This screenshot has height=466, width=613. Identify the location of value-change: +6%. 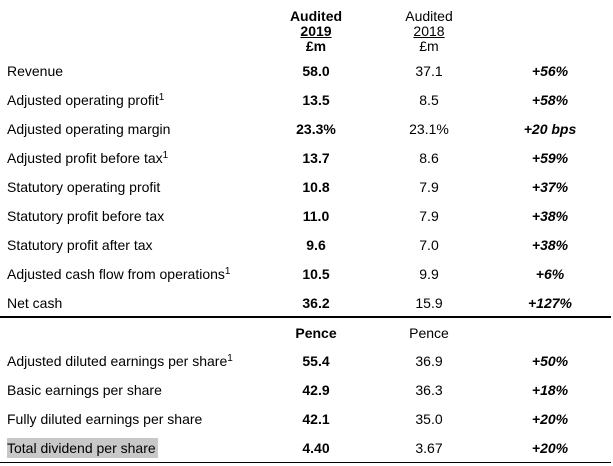
(550, 274).